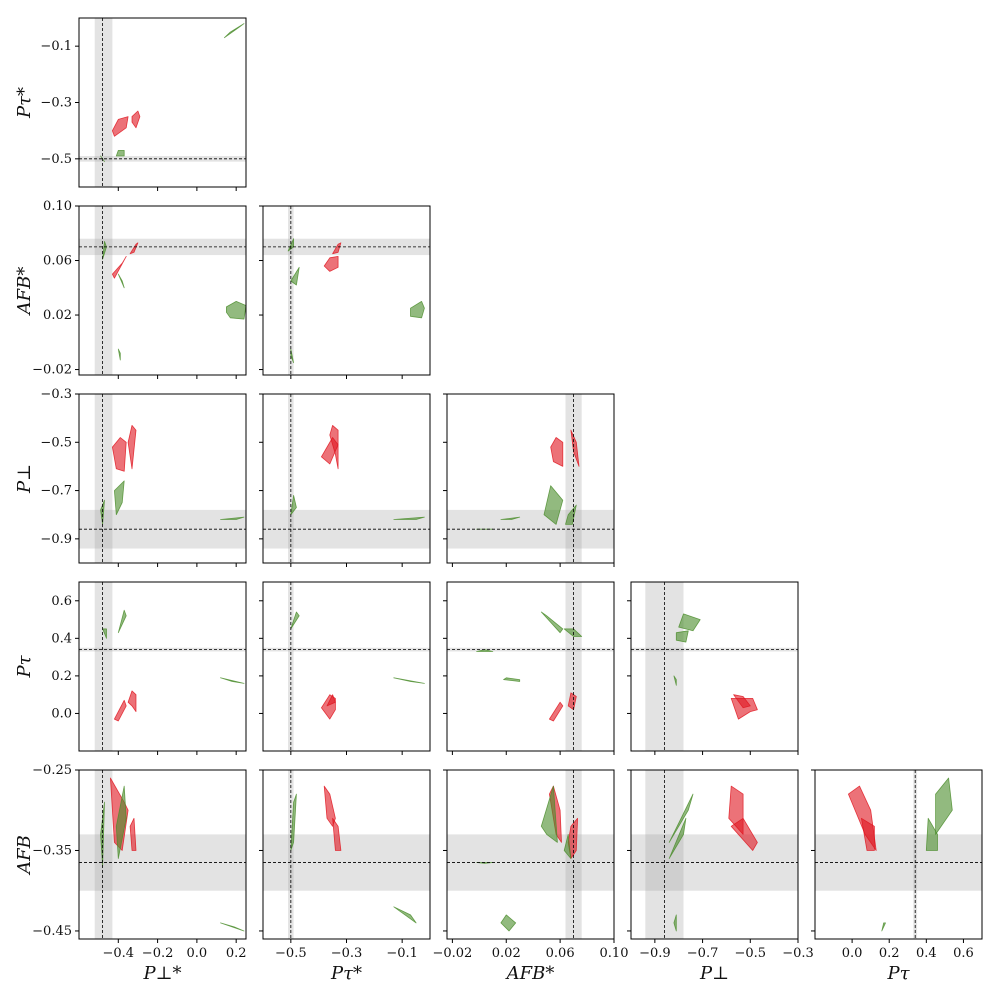  Describe the element at coordinates (52, 370) in the screenshot. I see `y-tick-label: −0.02` at that location.